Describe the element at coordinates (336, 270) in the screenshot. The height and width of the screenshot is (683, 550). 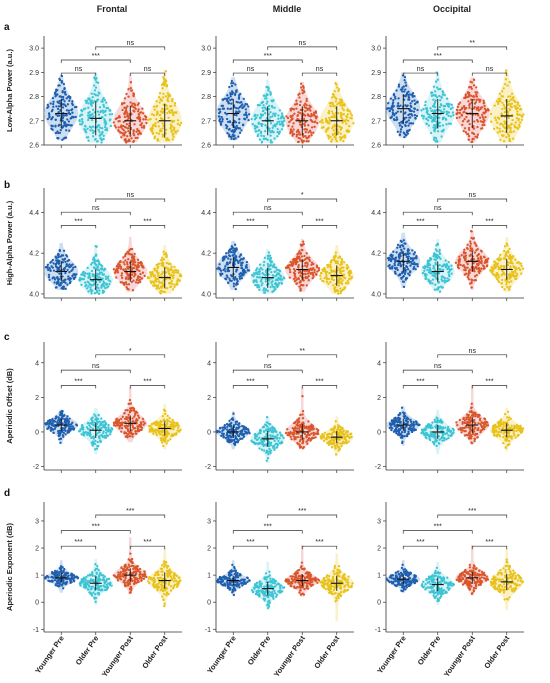
I see `group-older-post` at that location.